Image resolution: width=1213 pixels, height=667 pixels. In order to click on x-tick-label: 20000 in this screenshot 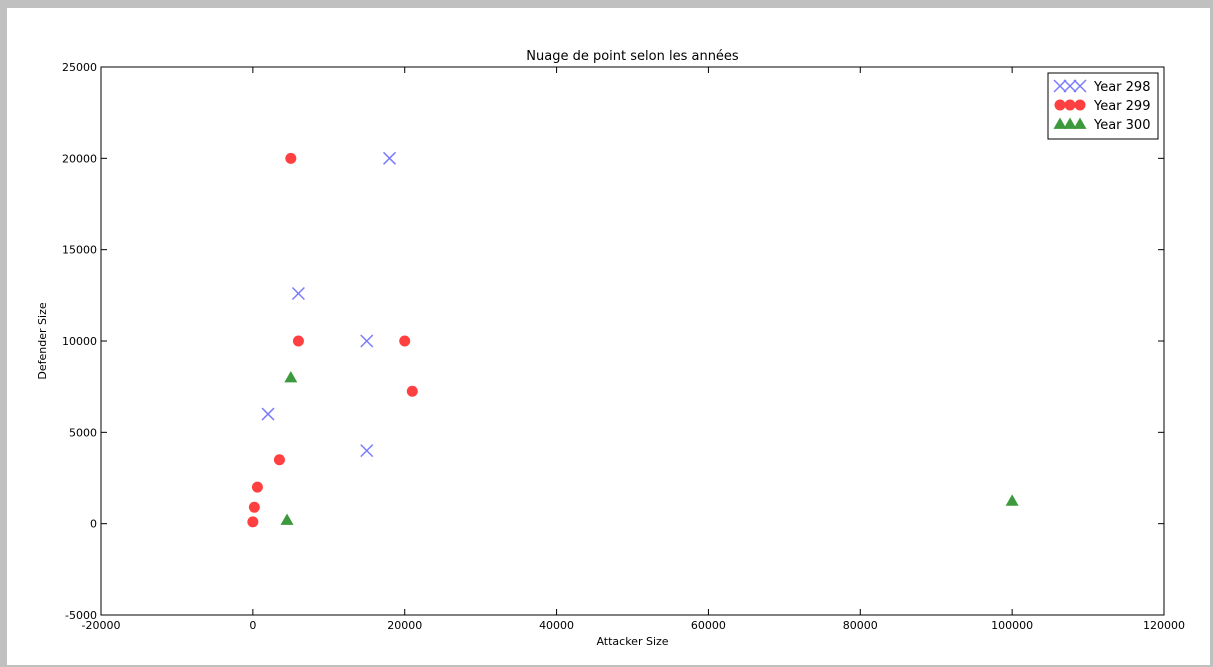, I will do `click(404, 625)`.